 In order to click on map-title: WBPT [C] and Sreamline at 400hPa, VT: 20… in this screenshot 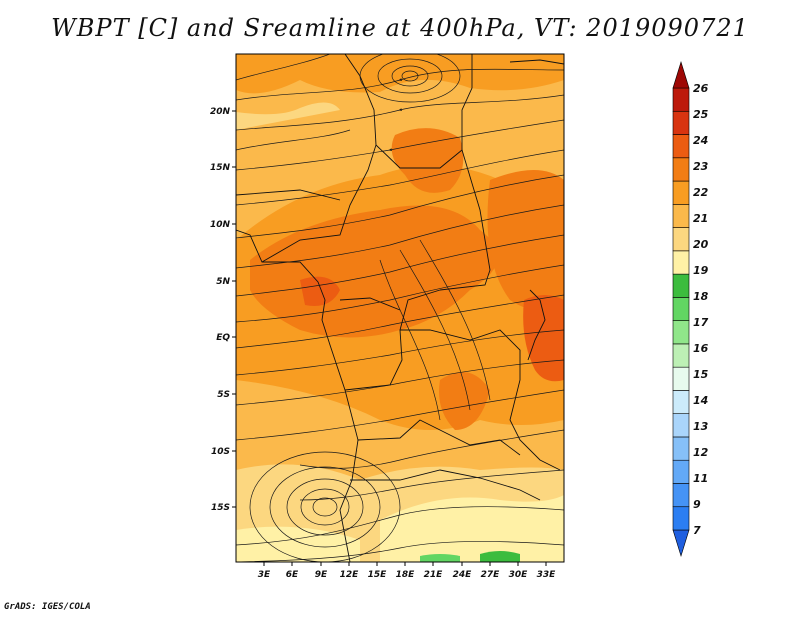, I will do `click(400, 28)`.